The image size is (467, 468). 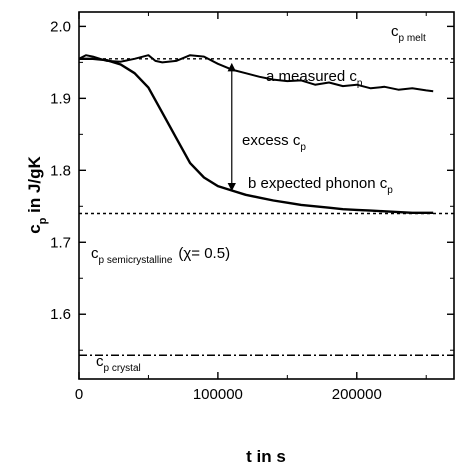 What do you see at coordinates (408, 33) in the screenshot?
I see `label-cp-melt: cp melt` at bounding box center [408, 33].